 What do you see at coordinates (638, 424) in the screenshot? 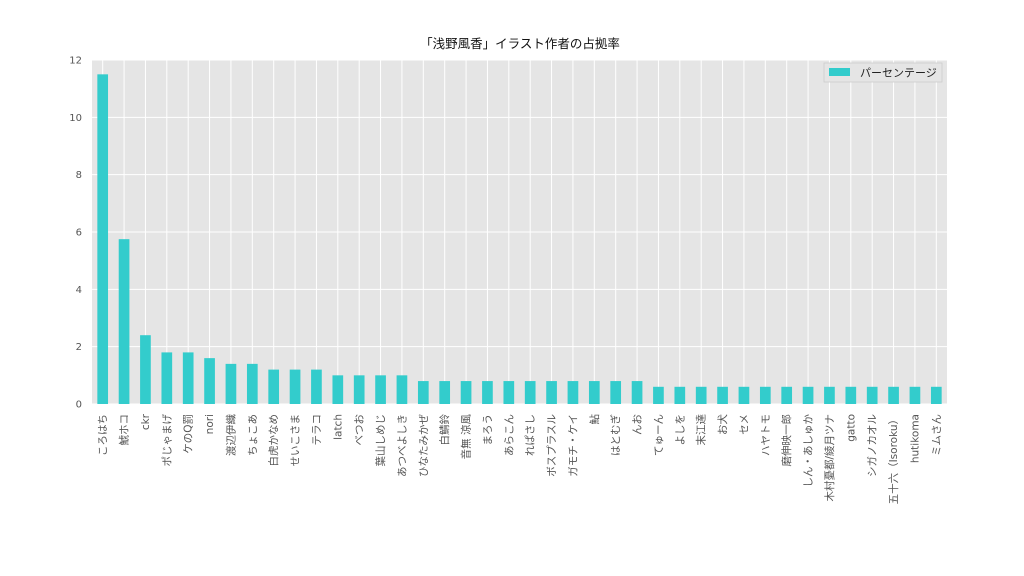
I see `x-tick-label: んお` at bounding box center [638, 424].